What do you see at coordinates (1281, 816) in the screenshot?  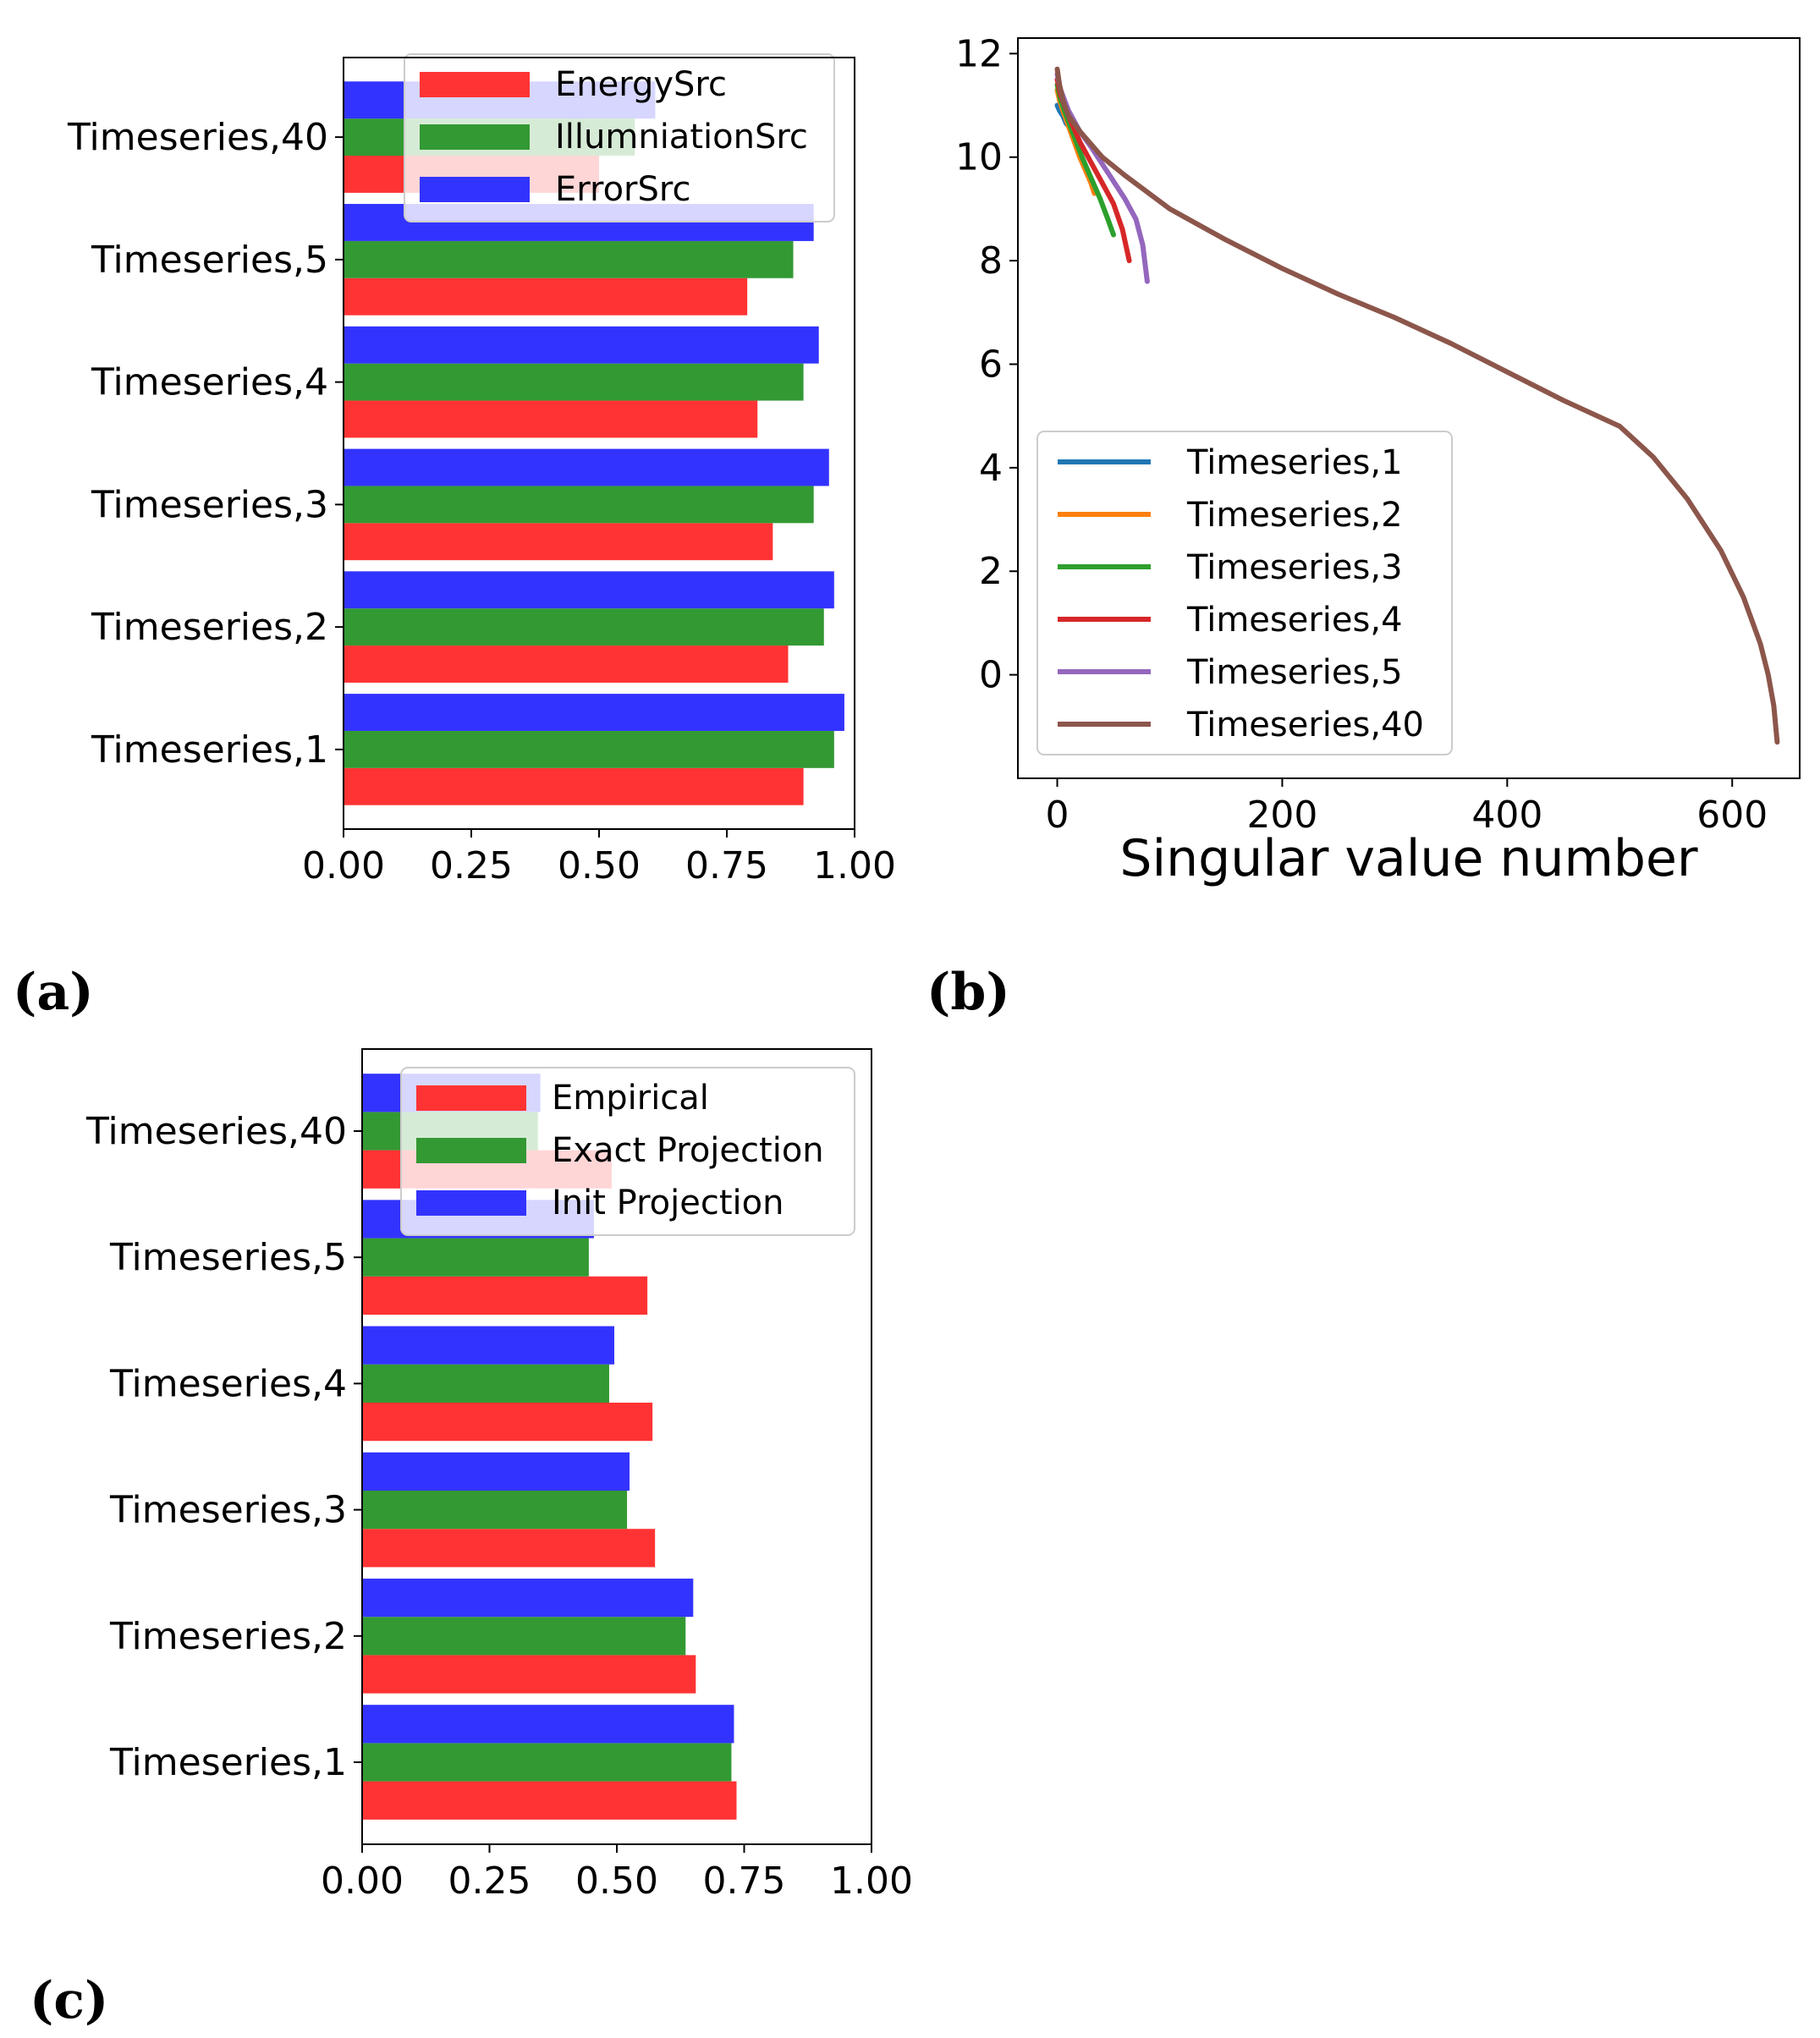 I see `x-tick-label: 200` at bounding box center [1281, 816].